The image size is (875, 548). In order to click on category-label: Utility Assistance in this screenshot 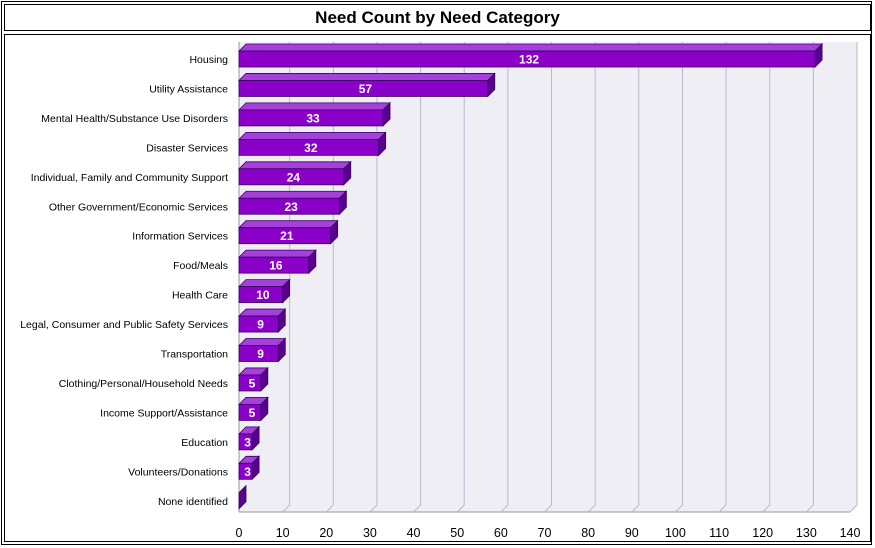, I will do `click(188, 89)`.